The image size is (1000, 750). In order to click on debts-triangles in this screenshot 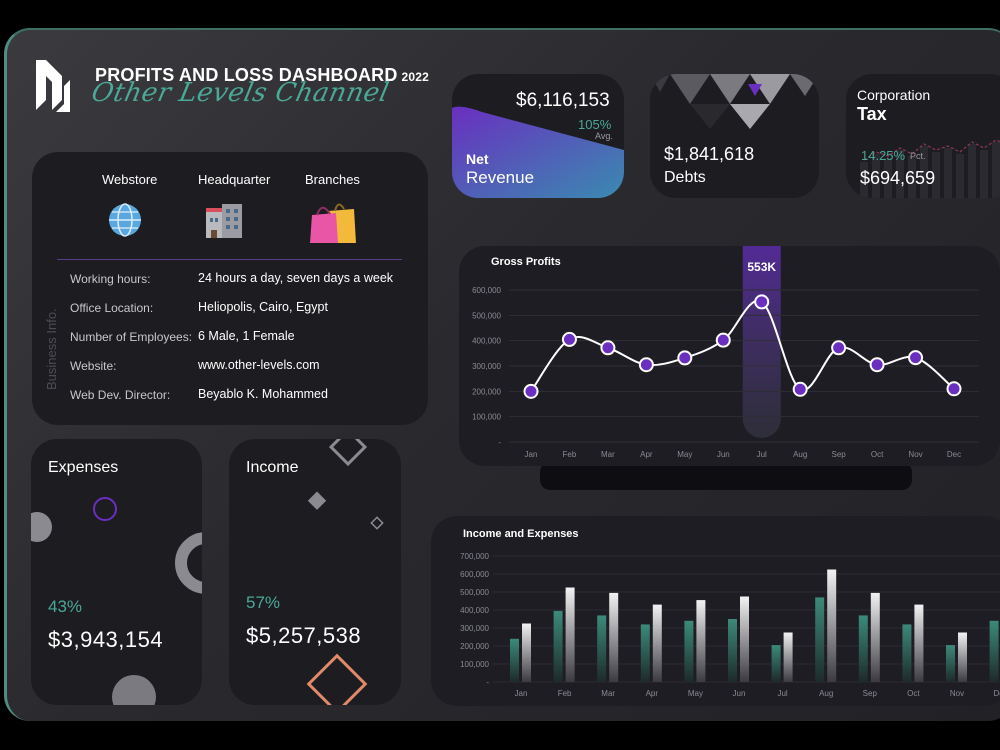, I will do `click(734, 101)`.